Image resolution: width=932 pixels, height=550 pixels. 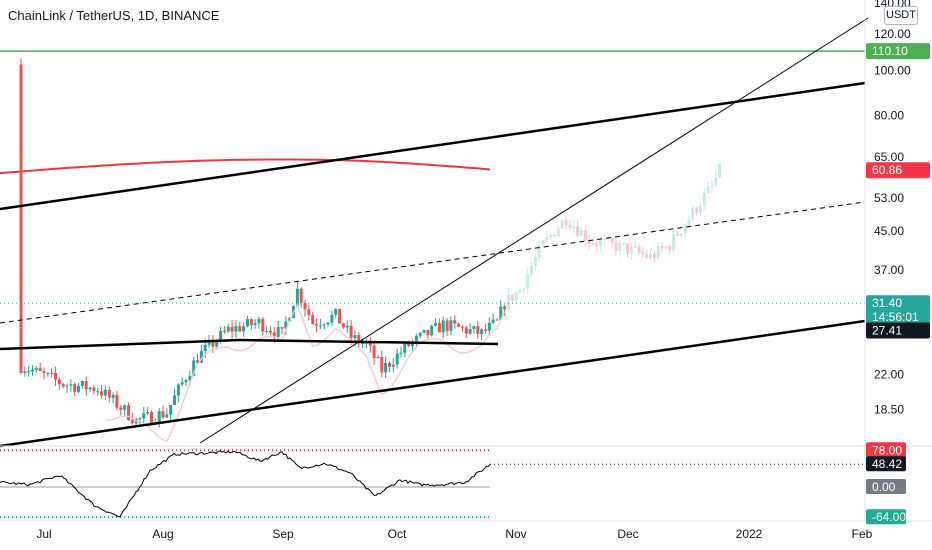 What do you see at coordinates (862, 534) in the screenshot?
I see `time-tick-label: Feb` at bounding box center [862, 534].